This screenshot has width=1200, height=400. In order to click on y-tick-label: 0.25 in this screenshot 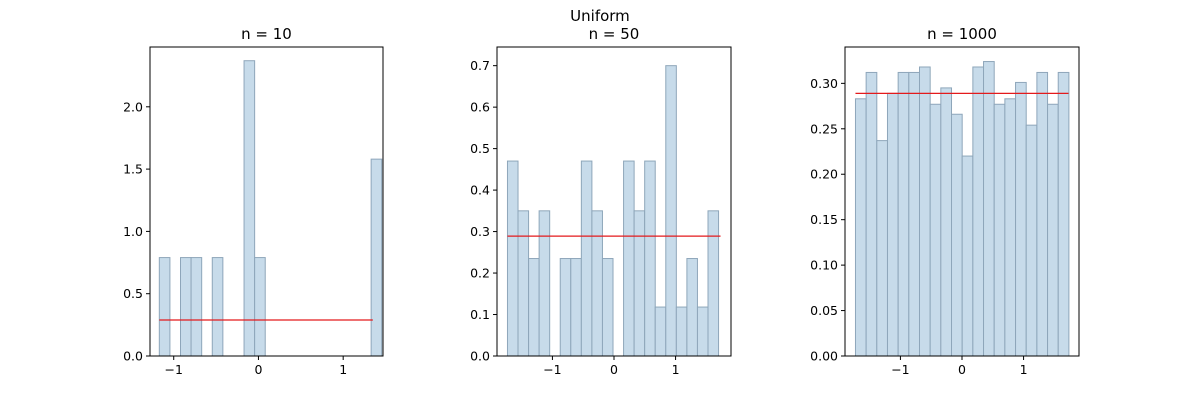, I will do `click(824, 128)`.